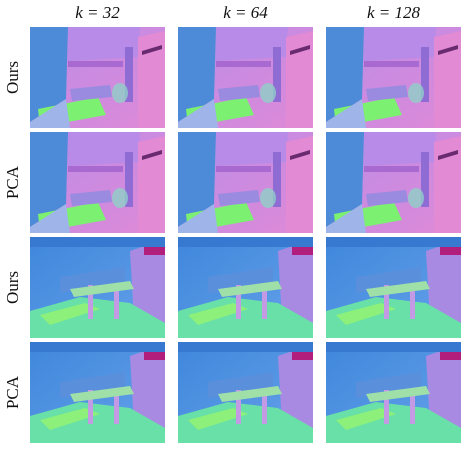 Image resolution: width=474 pixels, height=450 pixels. What do you see at coordinates (245, 12) in the screenshot?
I see `column-header: k = 64` at bounding box center [245, 12].